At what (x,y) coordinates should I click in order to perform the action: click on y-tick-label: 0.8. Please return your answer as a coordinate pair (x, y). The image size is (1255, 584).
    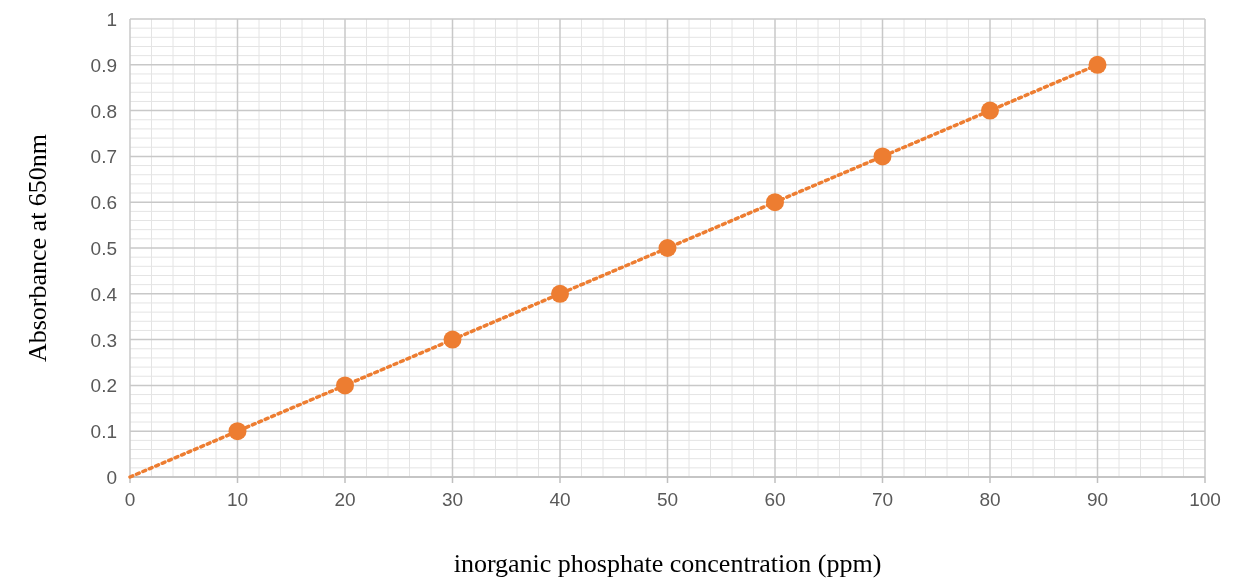
    Looking at the image, I should click on (103, 111).